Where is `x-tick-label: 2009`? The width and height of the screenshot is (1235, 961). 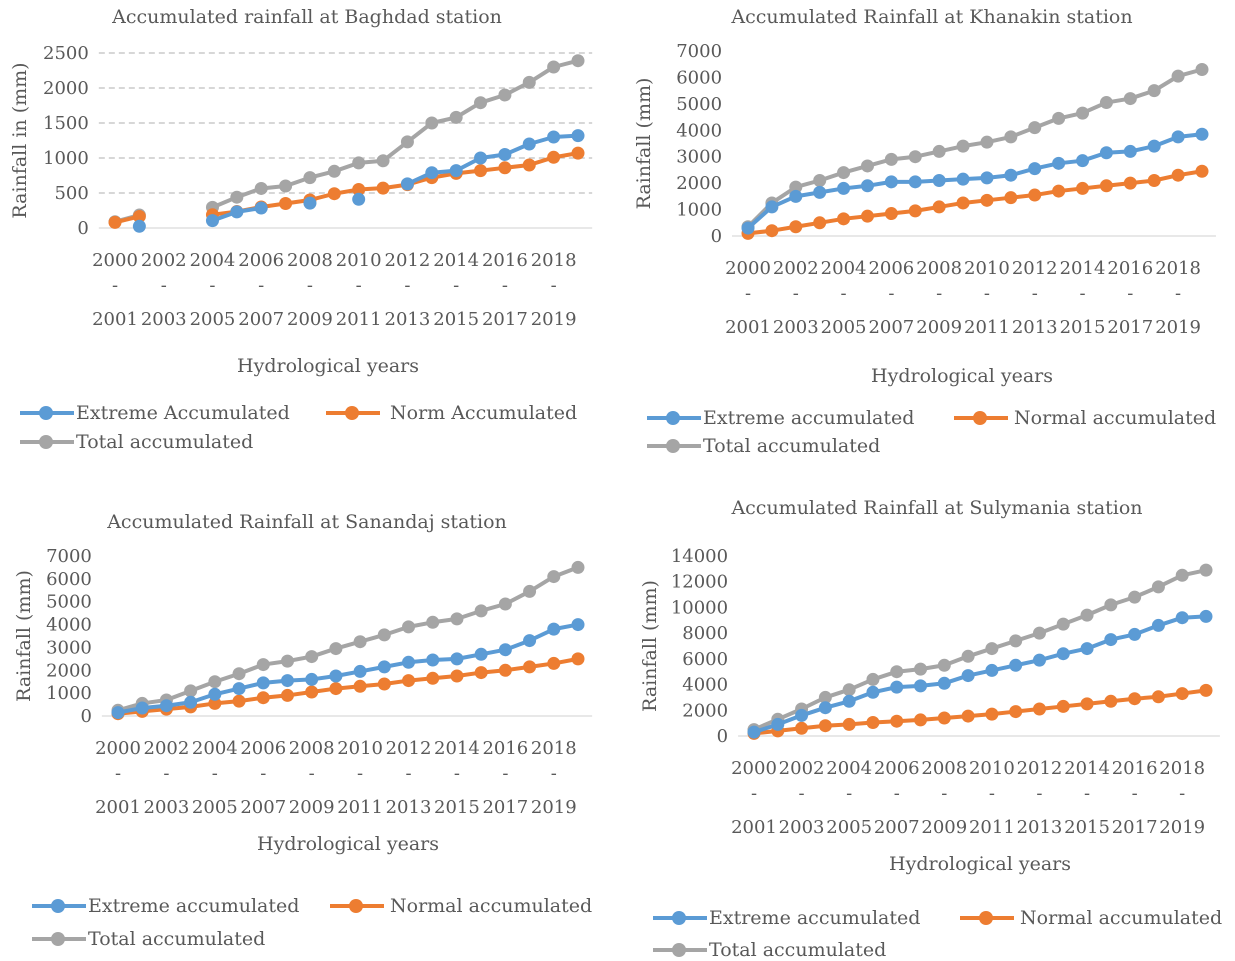 x-tick-label: 2009 is located at coordinates (310, 319).